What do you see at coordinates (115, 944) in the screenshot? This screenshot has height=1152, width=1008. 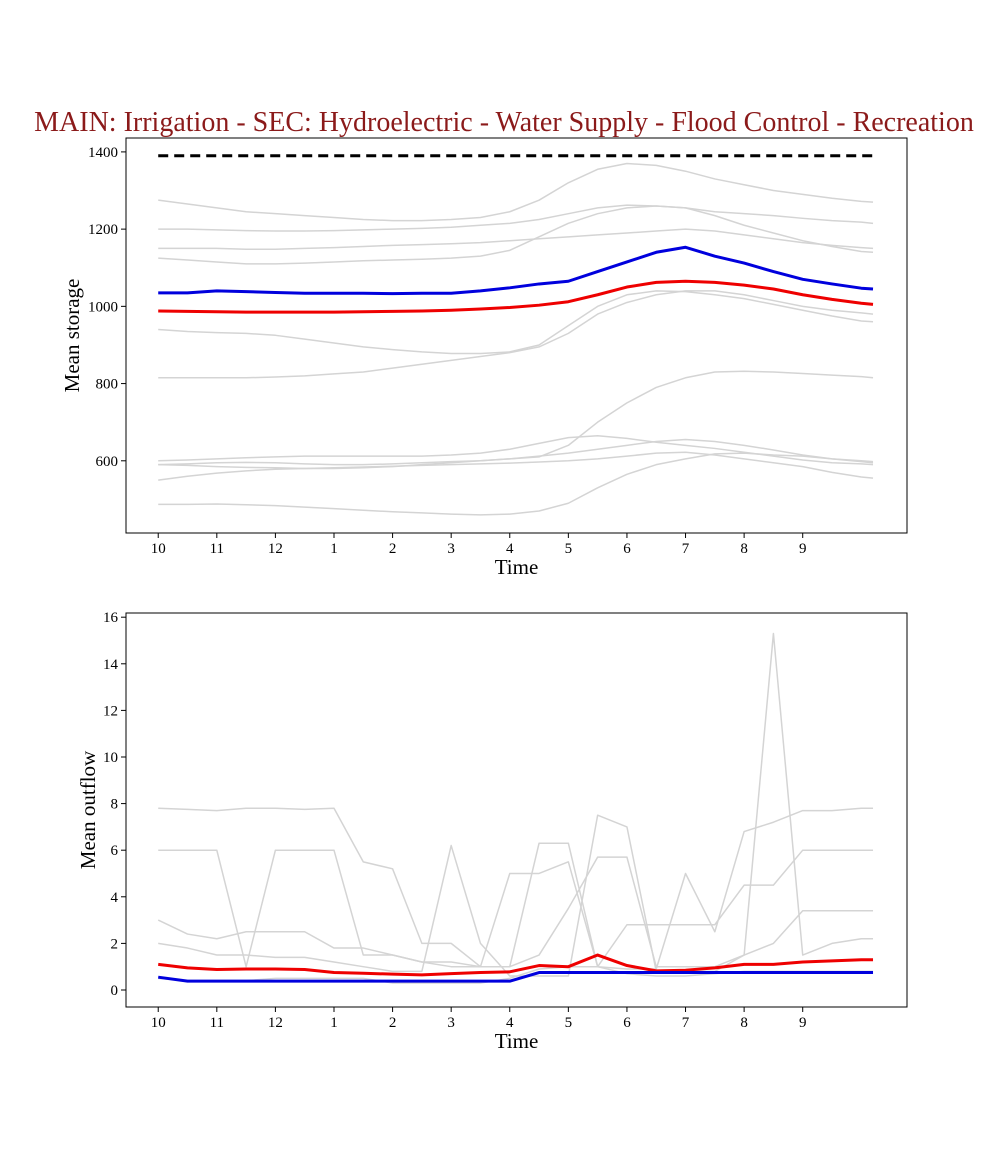 I see `y-tick-label: 2` at bounding box center [115, 944].